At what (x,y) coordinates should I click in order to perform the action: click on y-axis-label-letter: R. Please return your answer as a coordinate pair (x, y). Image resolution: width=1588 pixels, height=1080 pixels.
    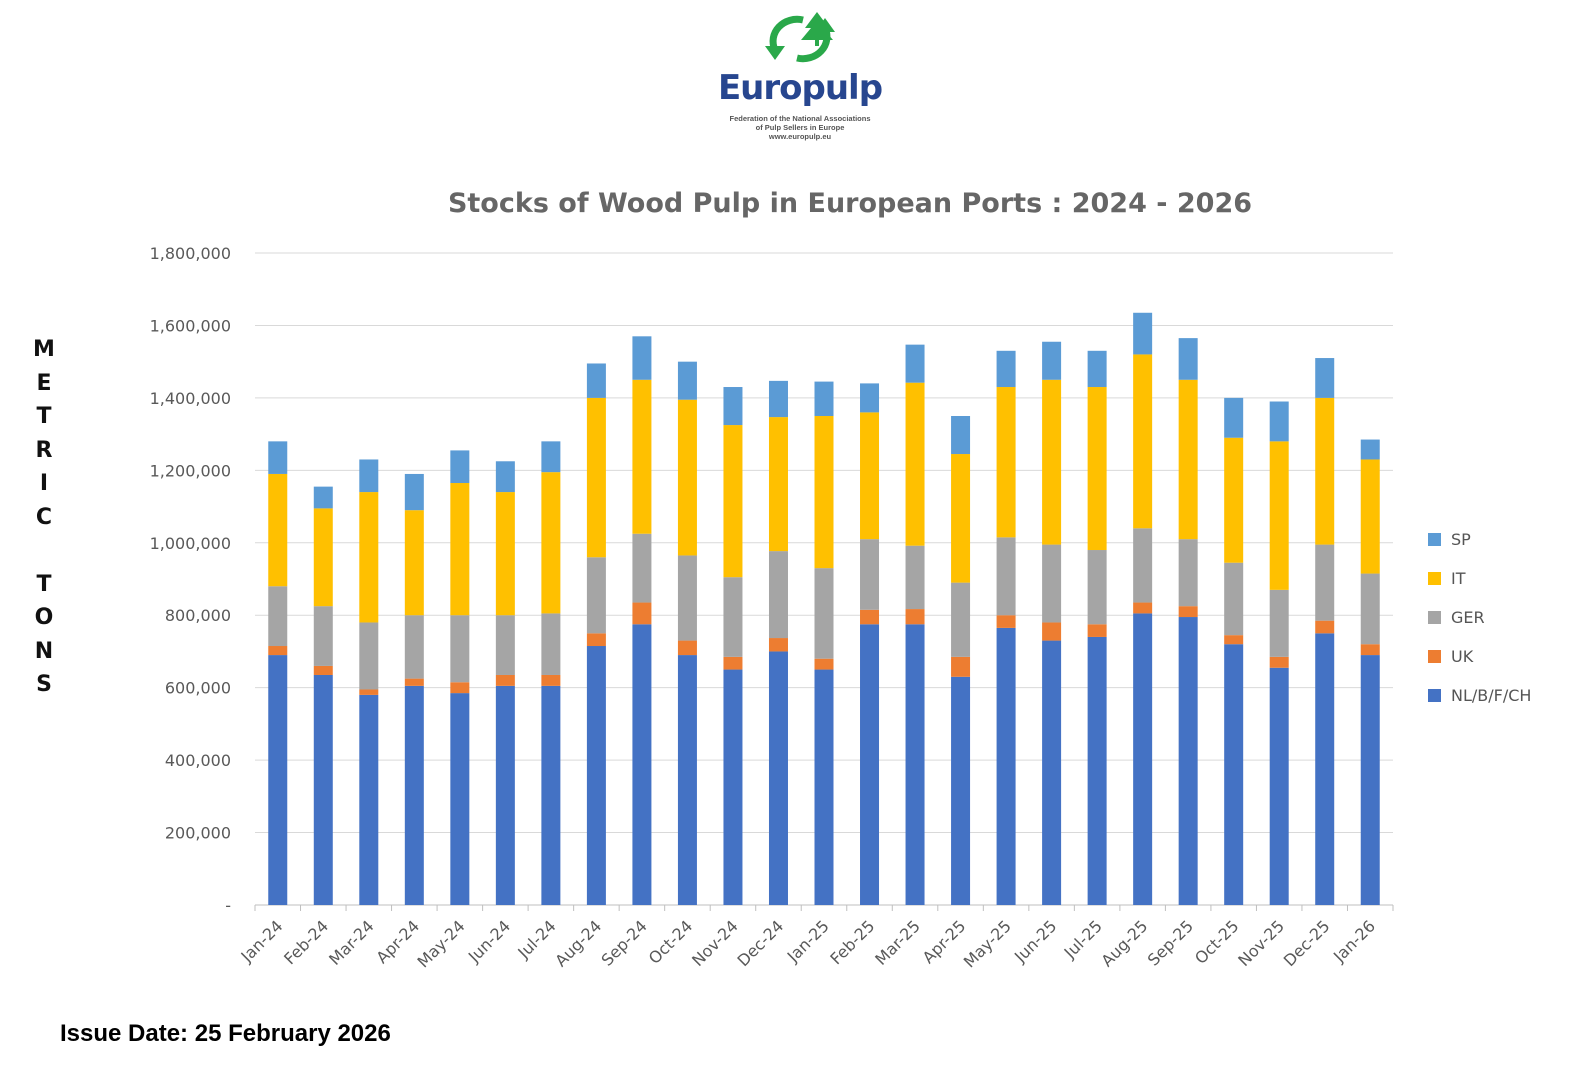
    Looking at the image, I should click on (44, 450).